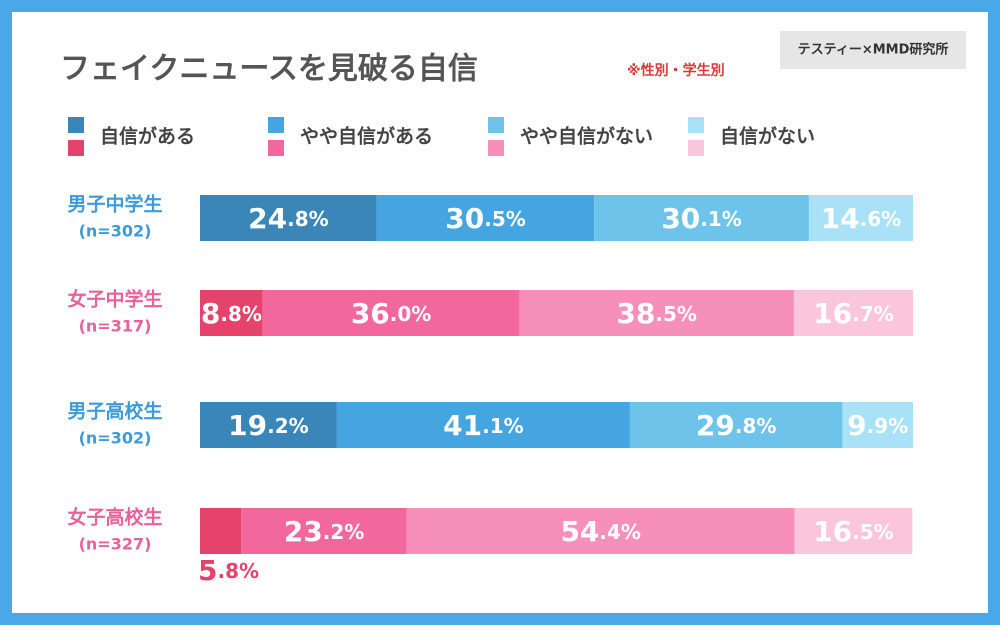 This screenshot has height=629, width=1000. I want to click on value-label: 9.9%, so click(877, 425).